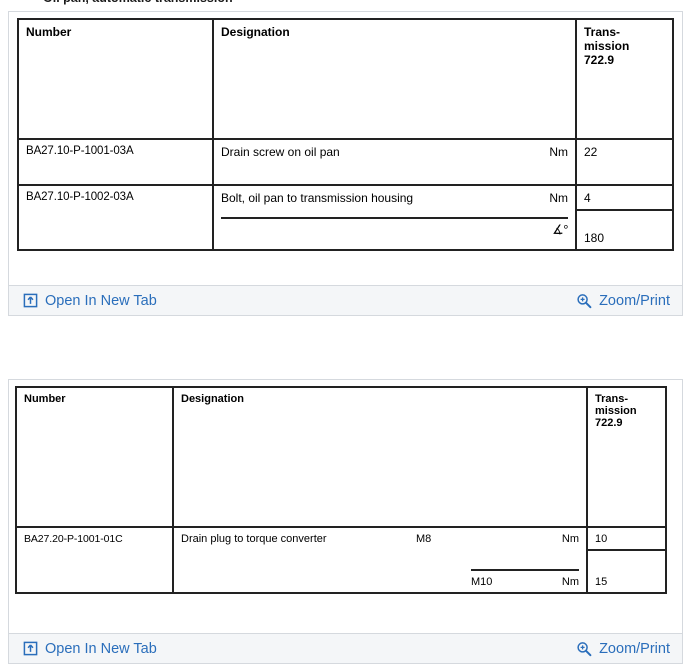 The height and width of the screenshot is (671, 690). Describe the element at coordinates (317, 198) in the screenshot. I see `table-1-row-1-designation: Bolt, oil pan to transmission housing` at that location.